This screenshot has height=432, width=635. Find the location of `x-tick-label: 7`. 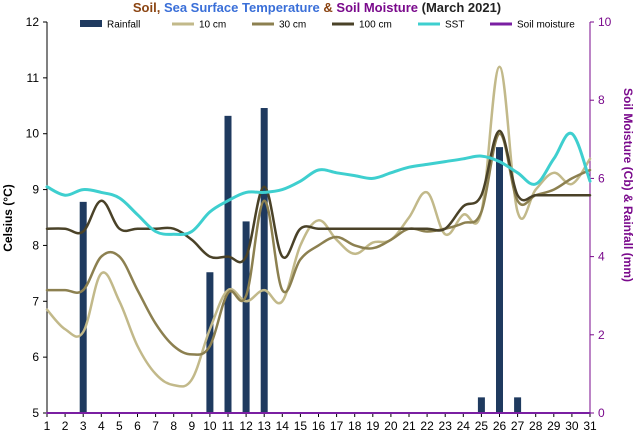

x-tick-label: 7 is located at coordinates (155, 425).